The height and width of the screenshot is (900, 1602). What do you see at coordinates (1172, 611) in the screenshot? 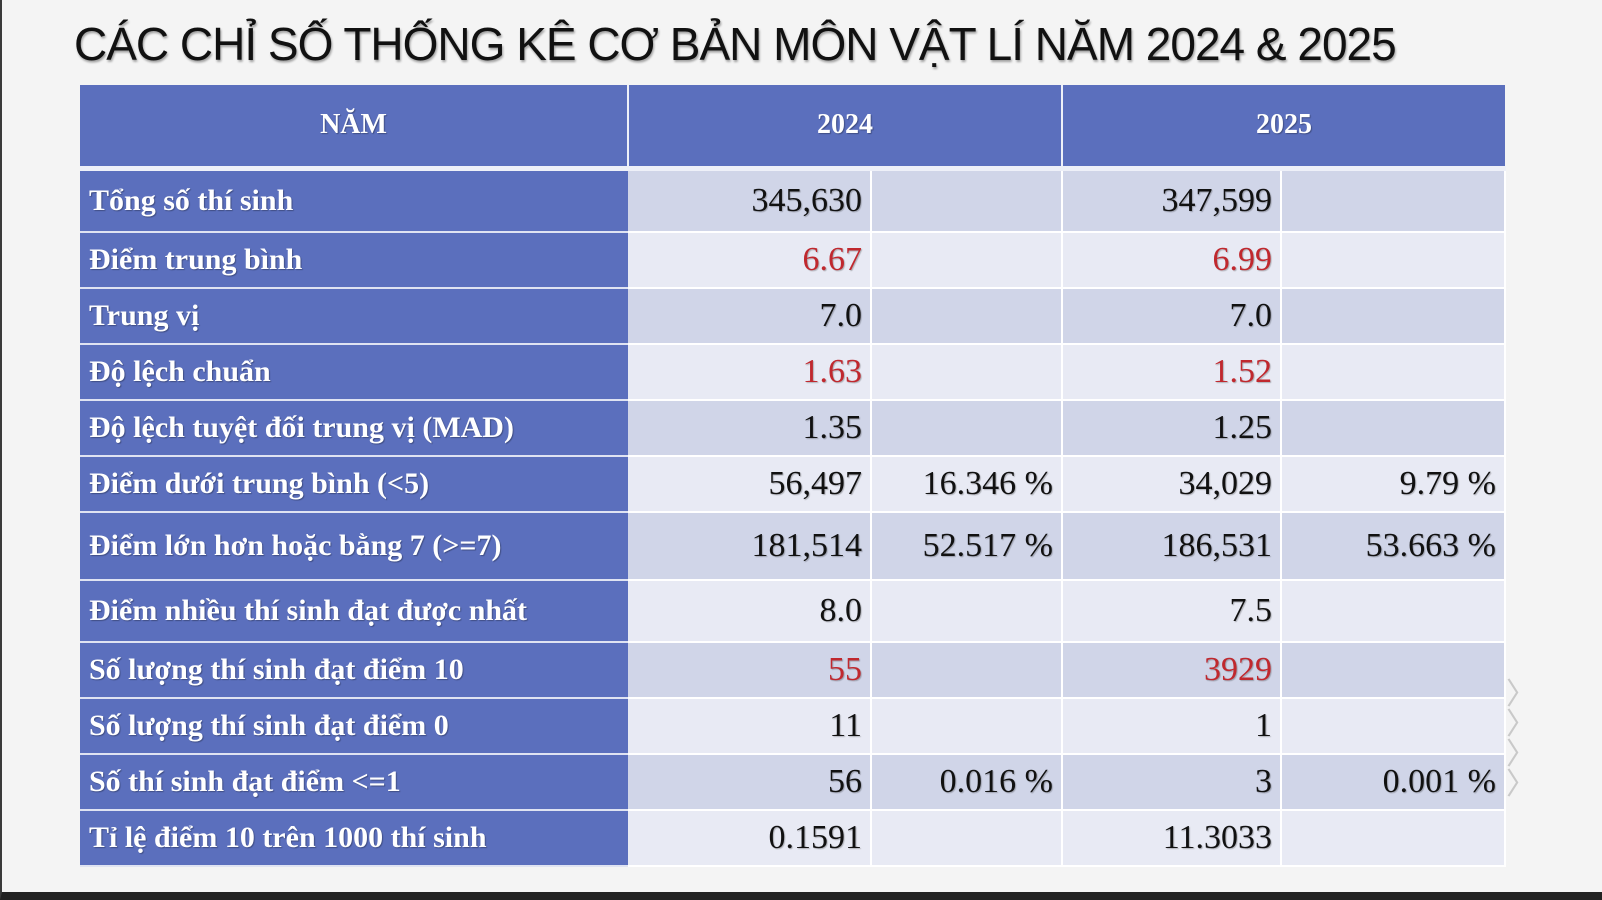
I see `value-2025: 7.5` at bounding box center [1172, 611].